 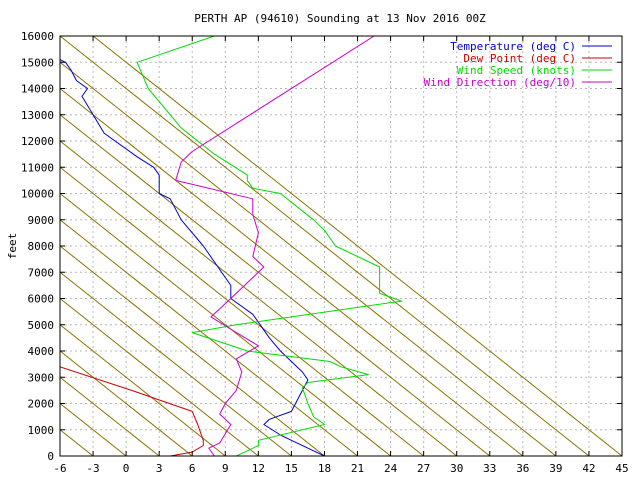 What do you see at coordinates (291, 468) in the screenshot?
I see `x-tick-label: 15` at bounding box center [291, 468].